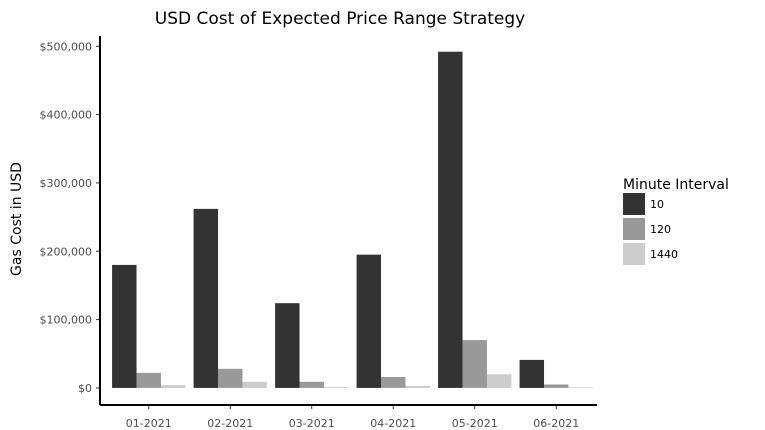  I want to click on y-tick-label: $500,000, so click(66, 46).